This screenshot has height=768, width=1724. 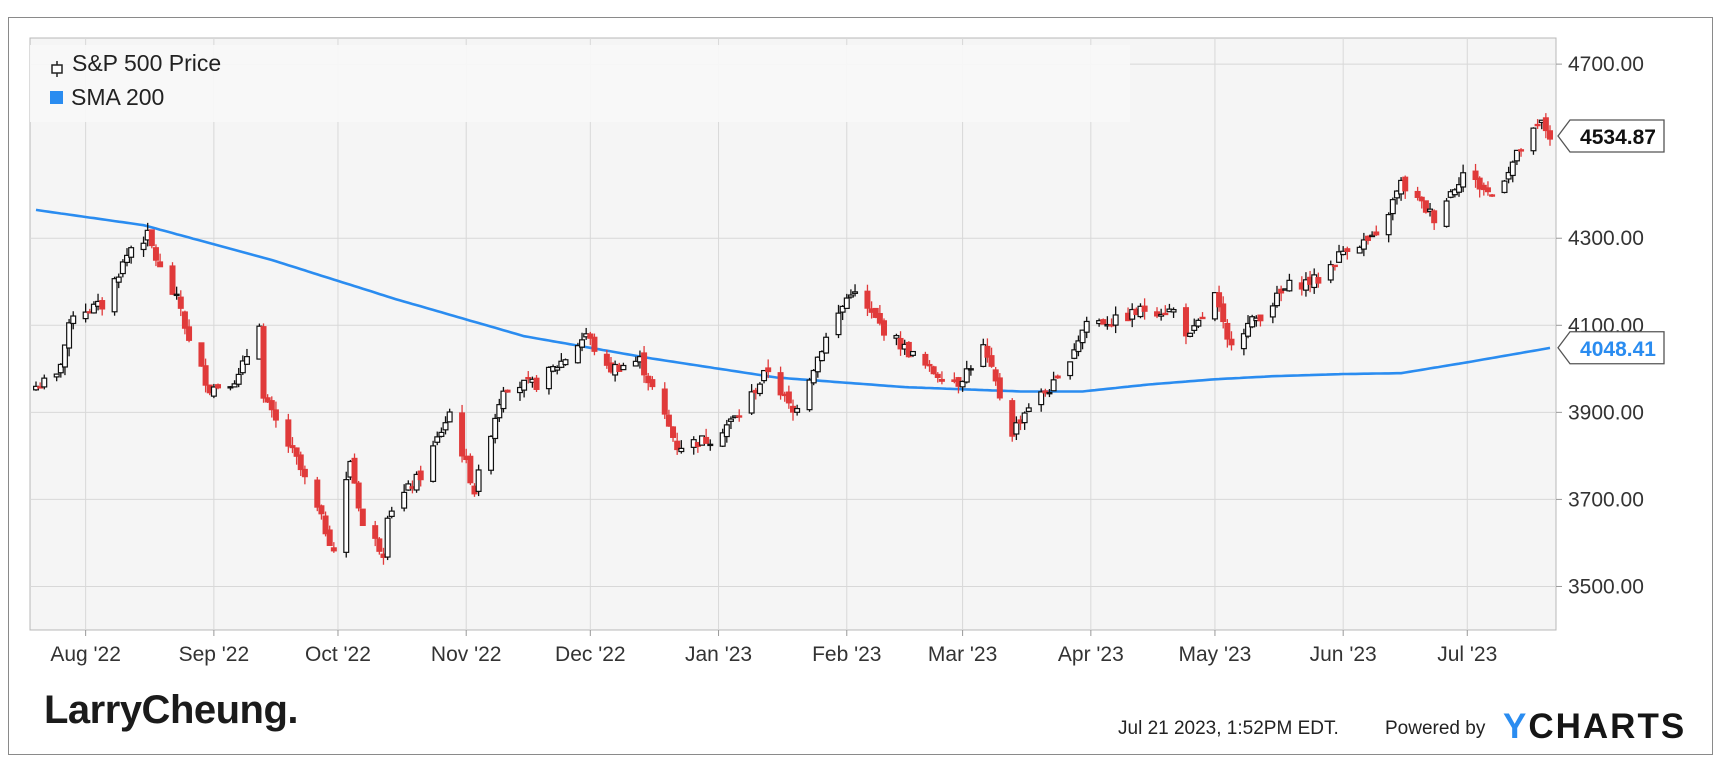 I want to click on x-tick-label: Jun '23, so click(x=1343, y=654).